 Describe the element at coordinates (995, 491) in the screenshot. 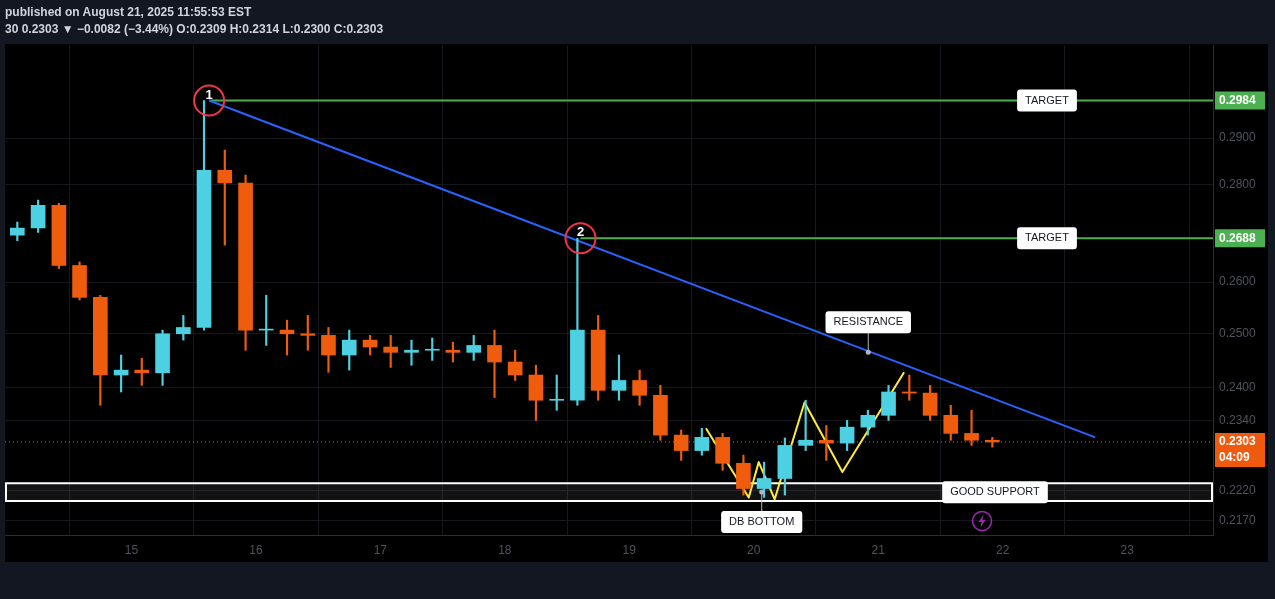

I see `band-label: GOOD SUPPORT` at that location.